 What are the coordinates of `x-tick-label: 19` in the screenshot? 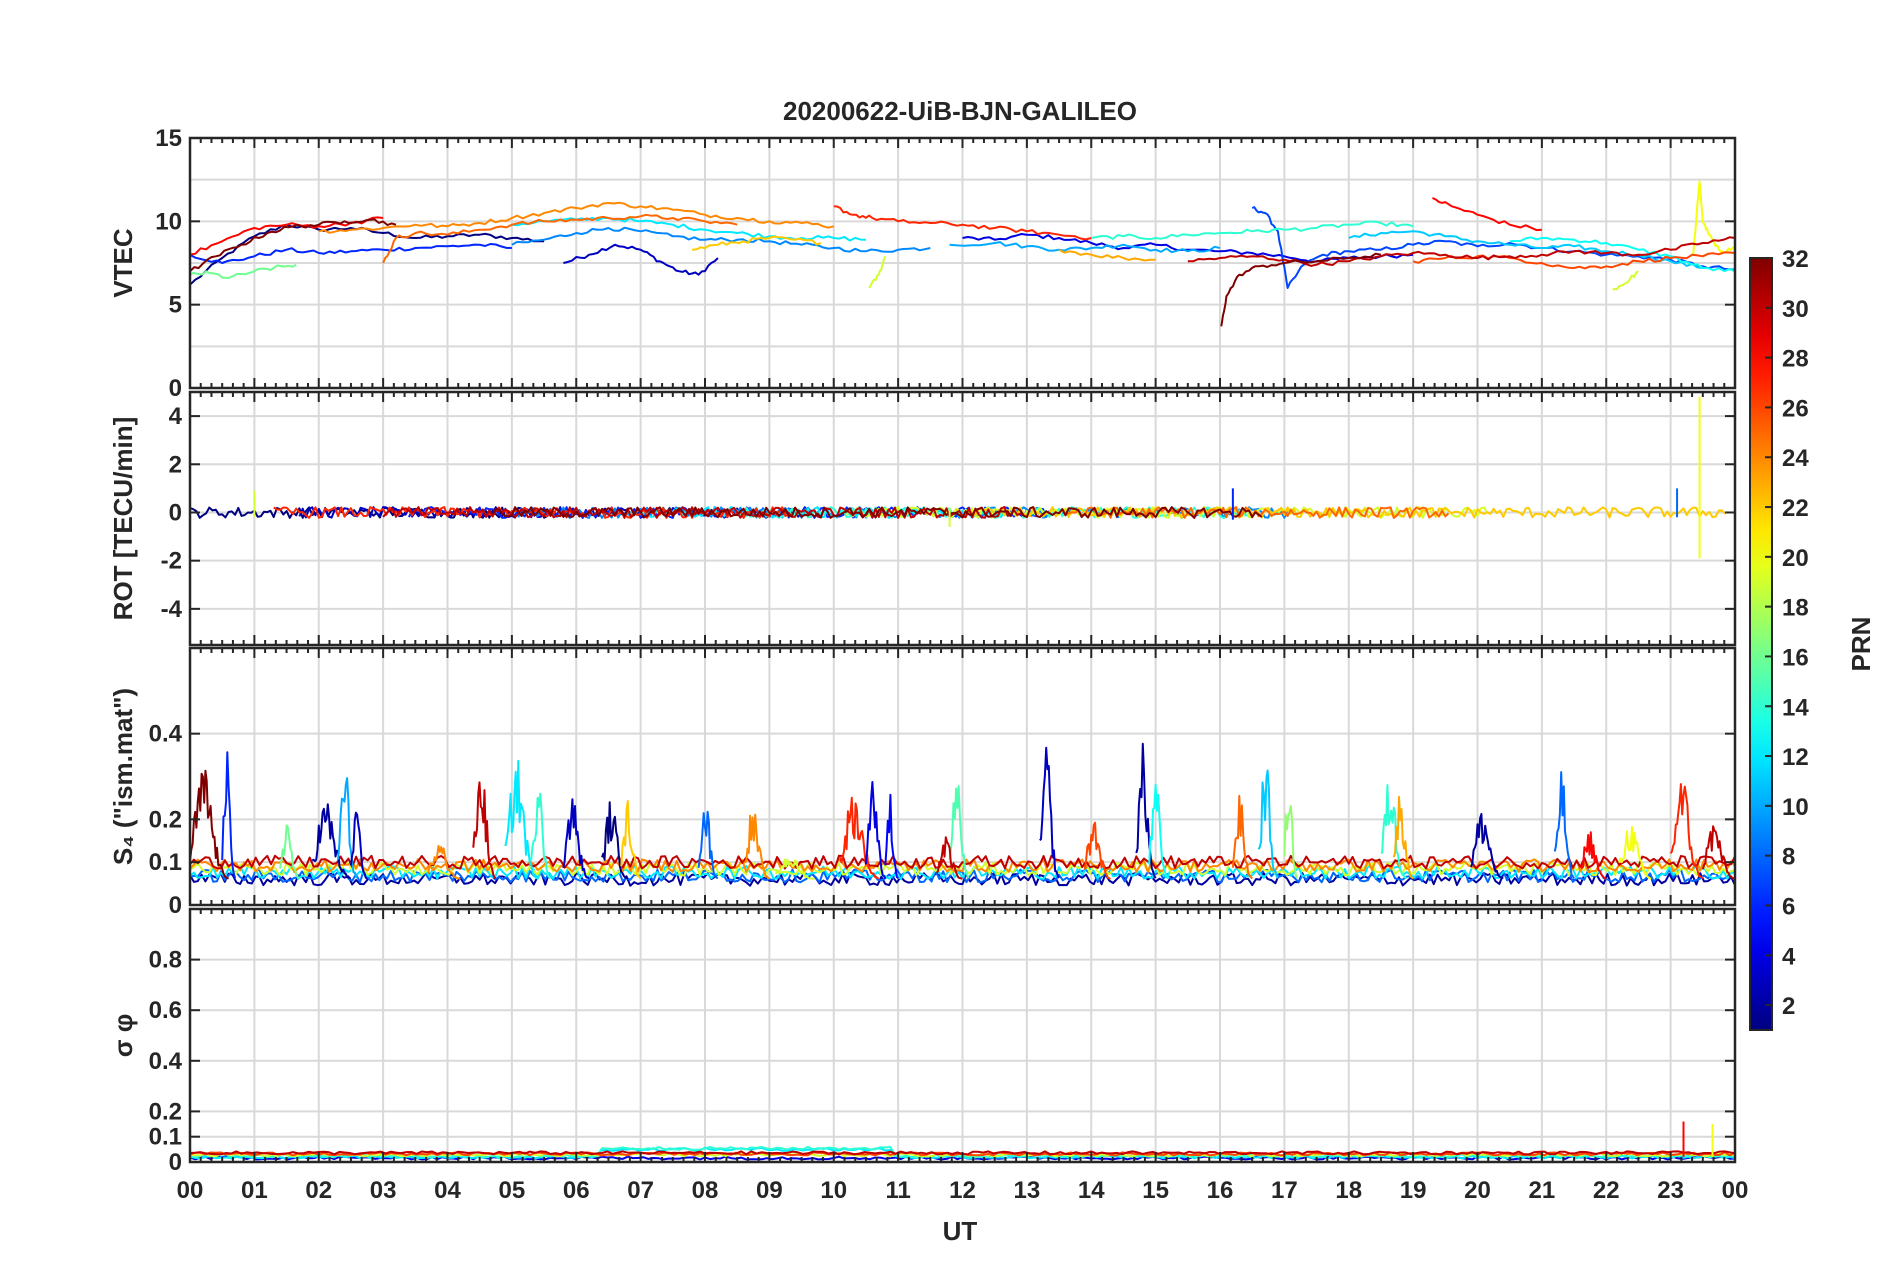 It's located at (1413, 1190).